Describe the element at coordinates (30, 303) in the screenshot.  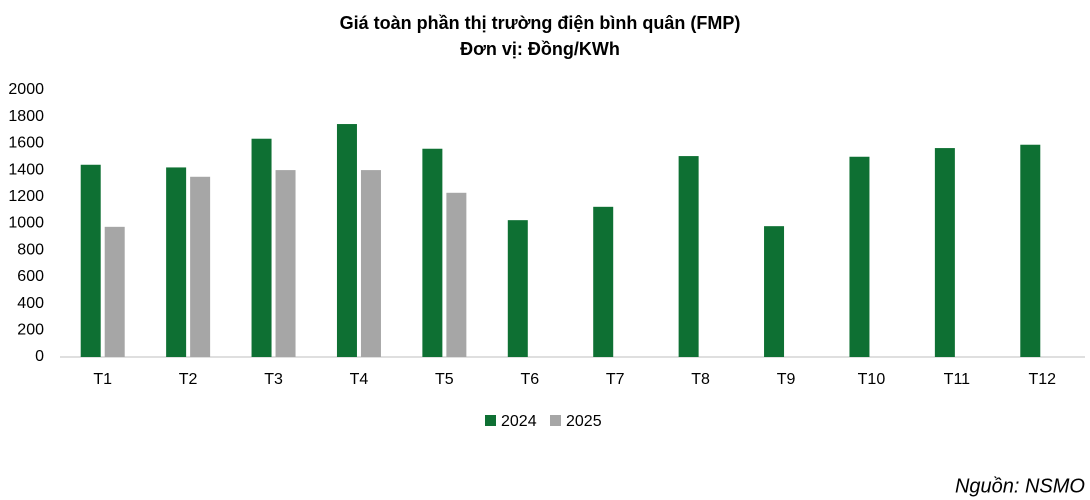
I see `y-tick-label: 400` at that location.